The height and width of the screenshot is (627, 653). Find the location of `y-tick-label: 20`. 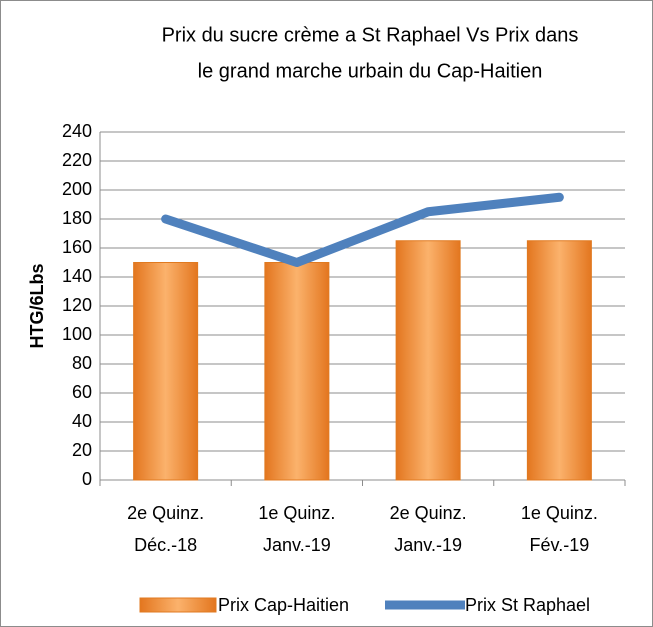

y-tick-label: 20 is located at coordinates (82, 450).